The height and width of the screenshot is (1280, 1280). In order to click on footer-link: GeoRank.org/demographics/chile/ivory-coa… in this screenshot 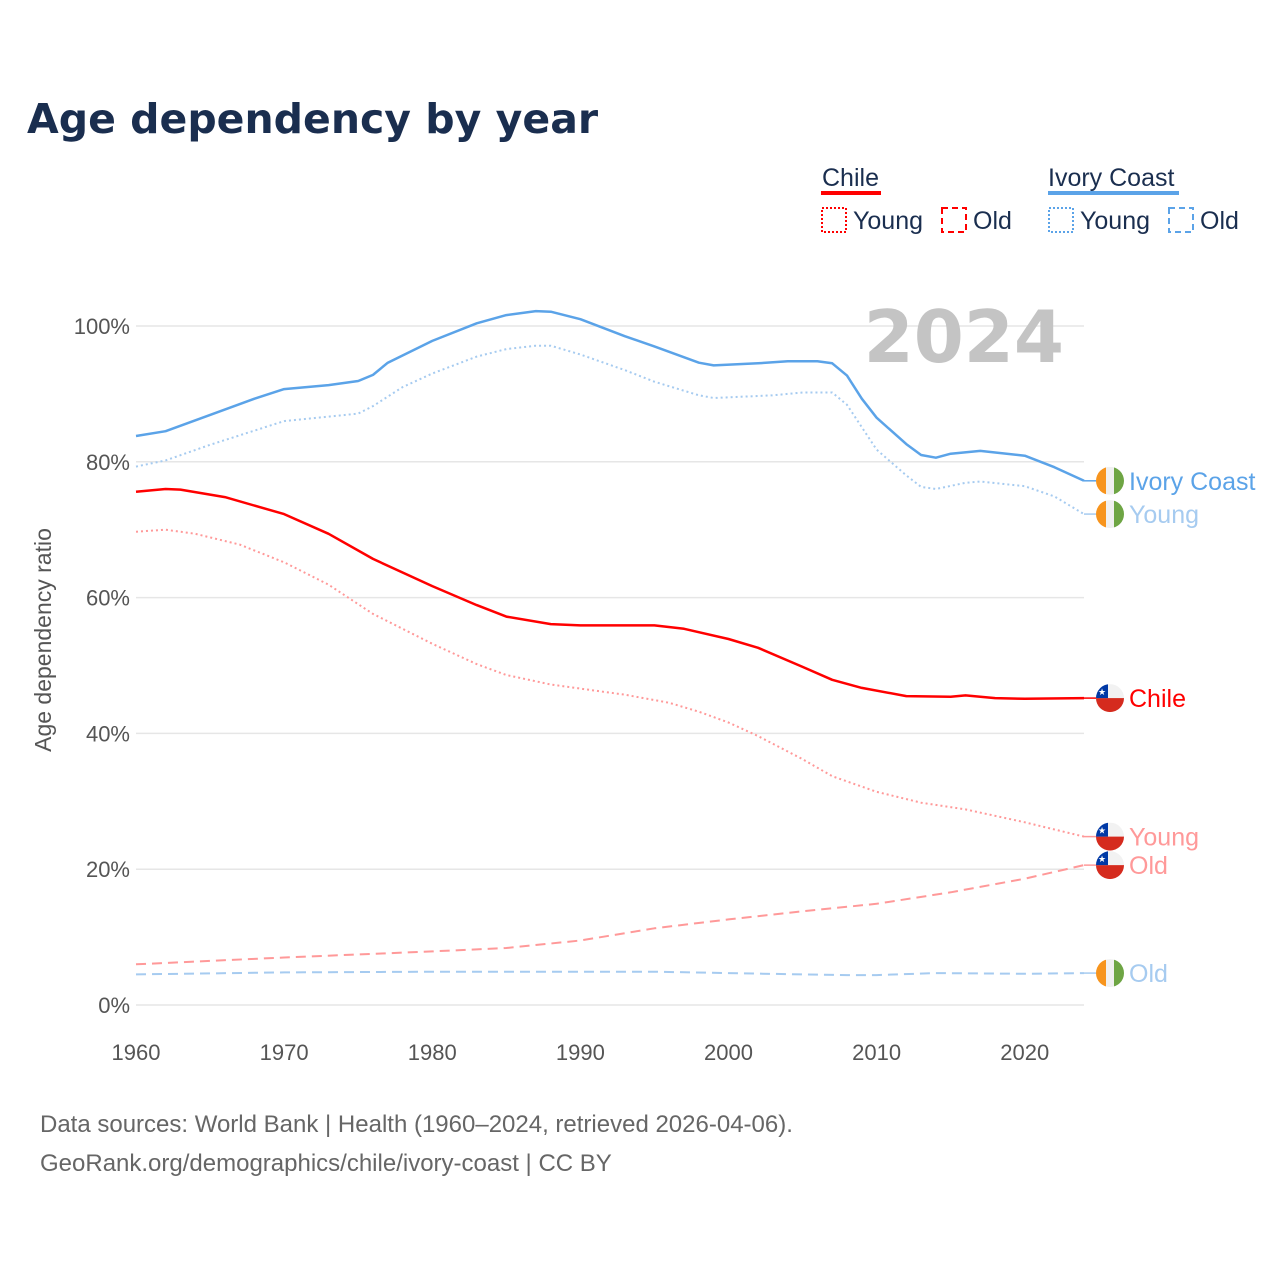, I will do `click(326, 1163)`.